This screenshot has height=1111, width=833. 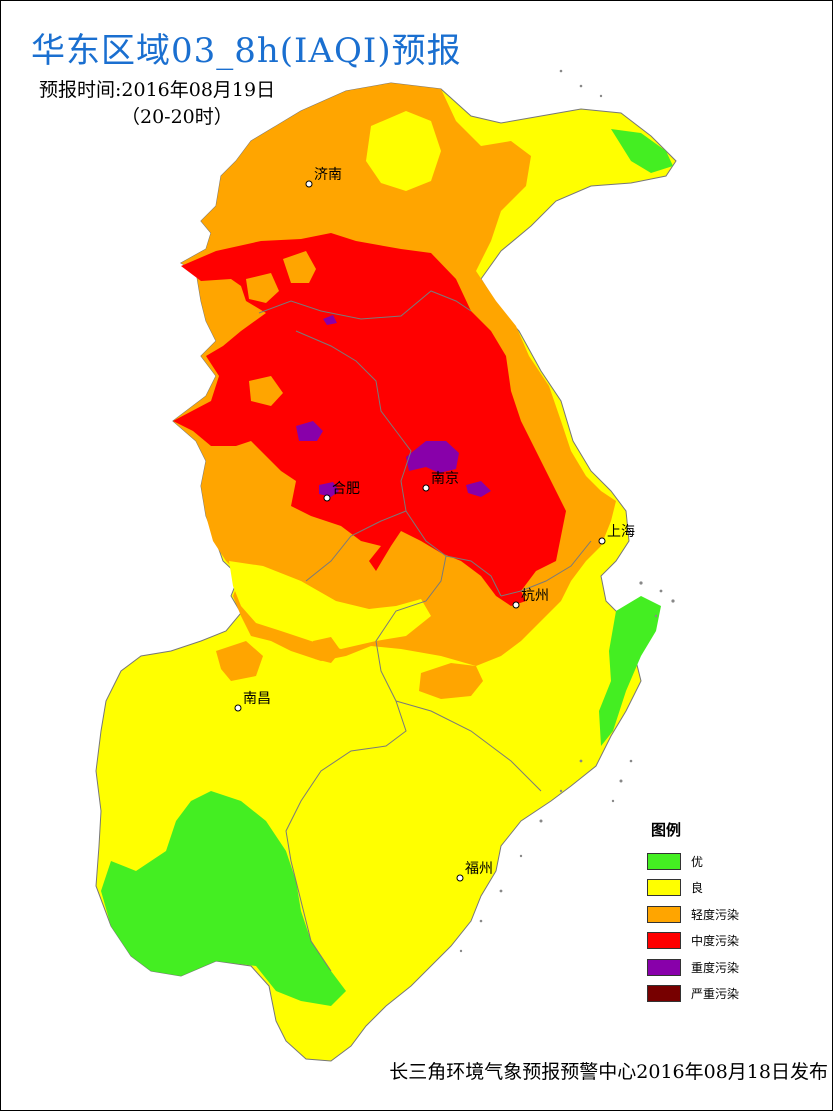 I want to click on city-label: 福州, so click(x=479, y=869).